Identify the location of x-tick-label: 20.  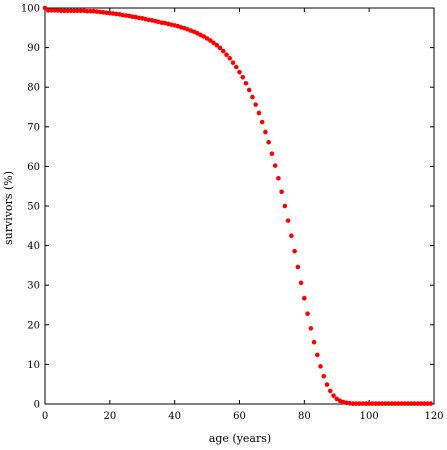
(109, 416).